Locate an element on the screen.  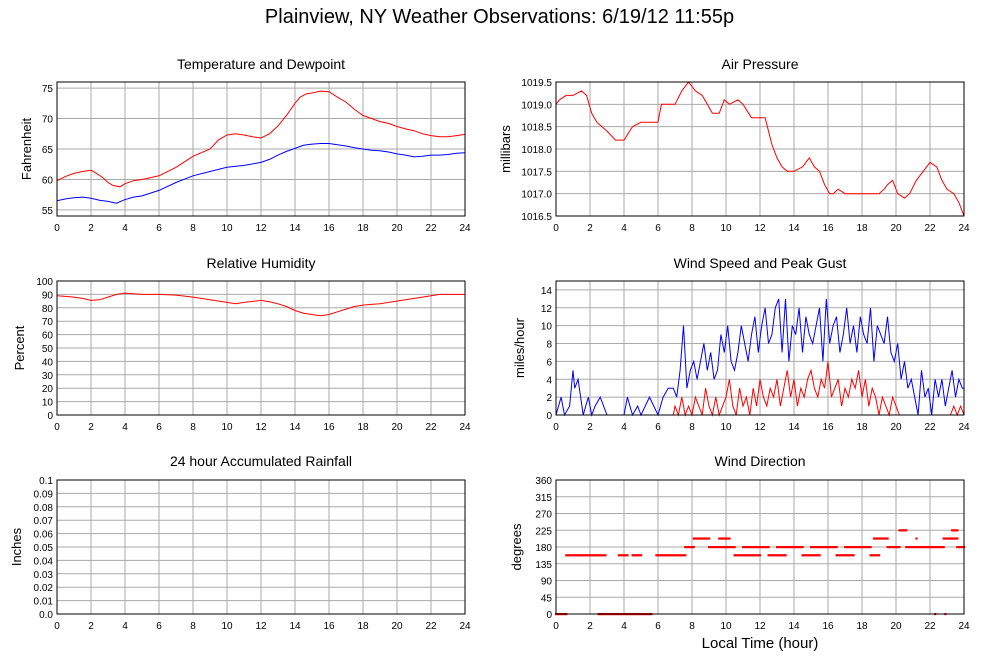
rain-xtick-label: 6 is located at coordinates (159, 626).